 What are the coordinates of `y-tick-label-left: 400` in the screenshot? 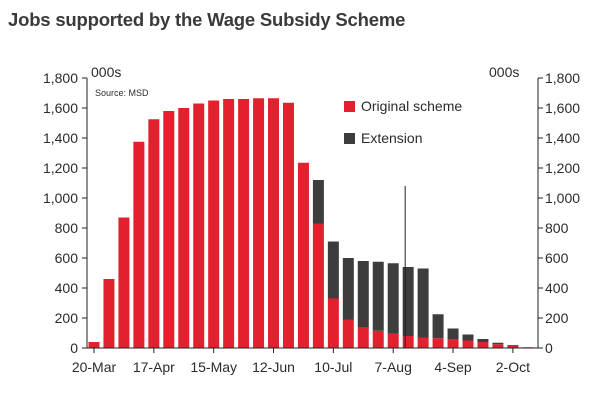 It's located at (67, 288).